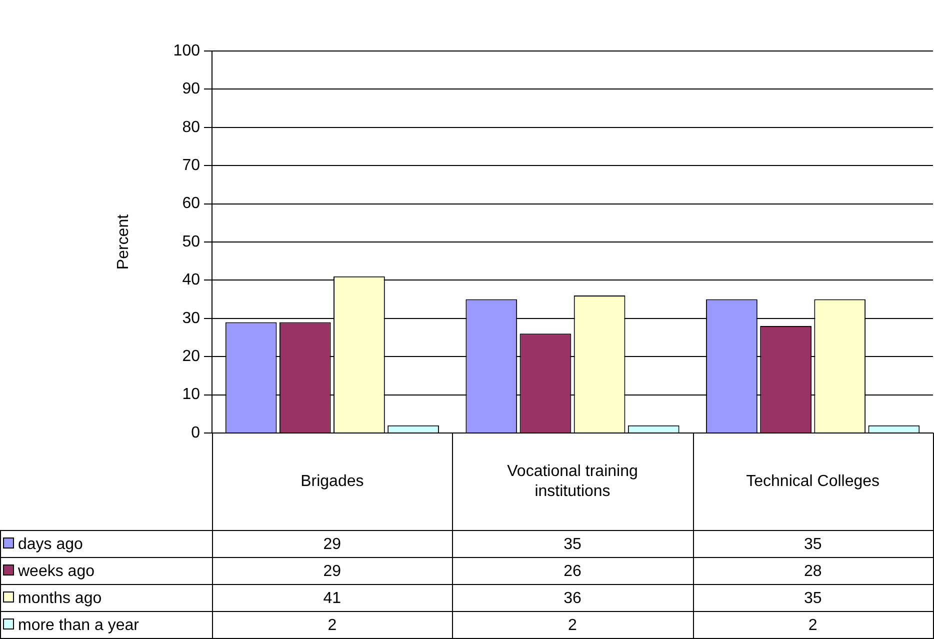 The image size is (934, 639). I want to click on y-tick-label: 100, so click(186, 51).